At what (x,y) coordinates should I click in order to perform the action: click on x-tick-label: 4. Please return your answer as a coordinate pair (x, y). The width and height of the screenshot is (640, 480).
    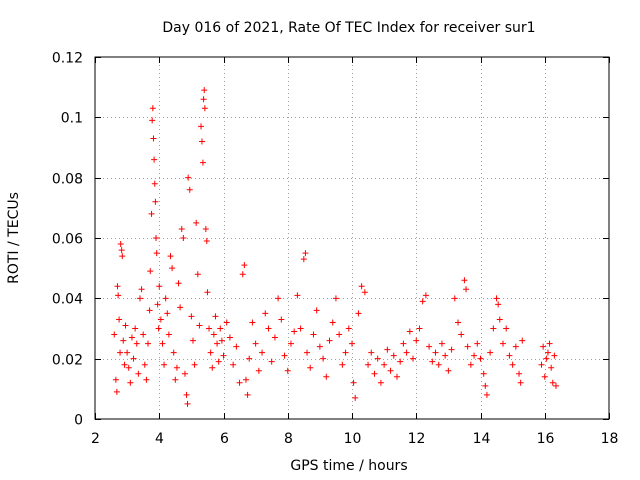
    Looking at the image, I should click on (159, 439).